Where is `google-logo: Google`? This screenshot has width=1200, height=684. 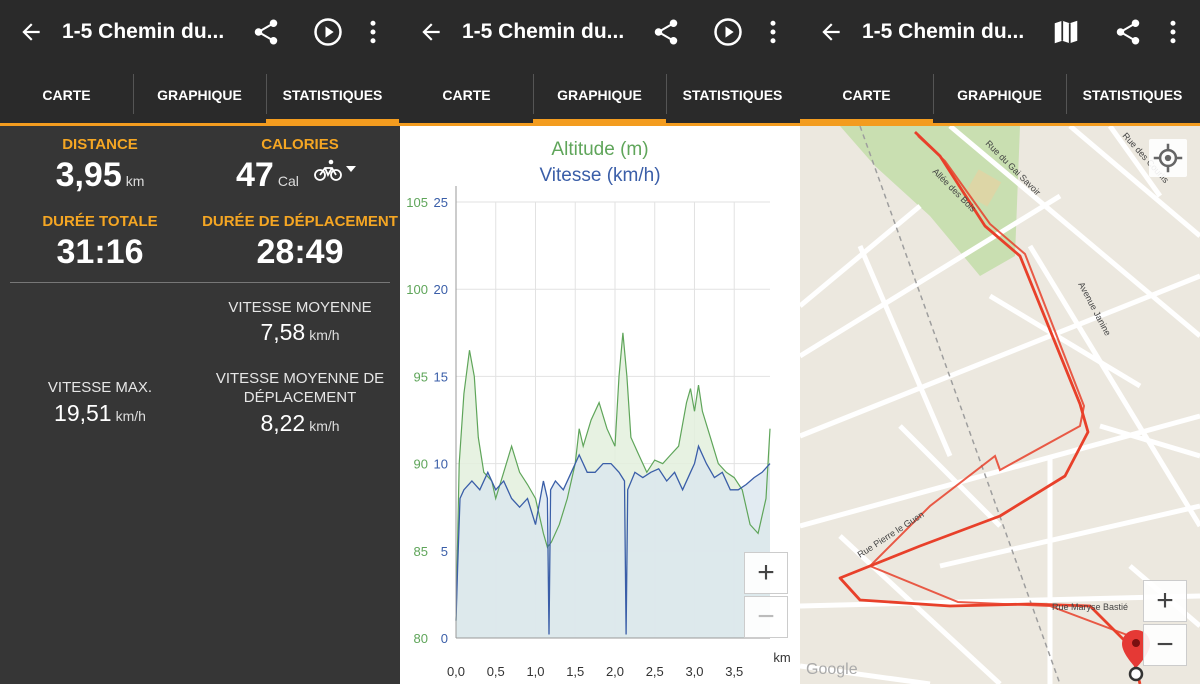 google-logo: Google is located at coordinates (832, 669).